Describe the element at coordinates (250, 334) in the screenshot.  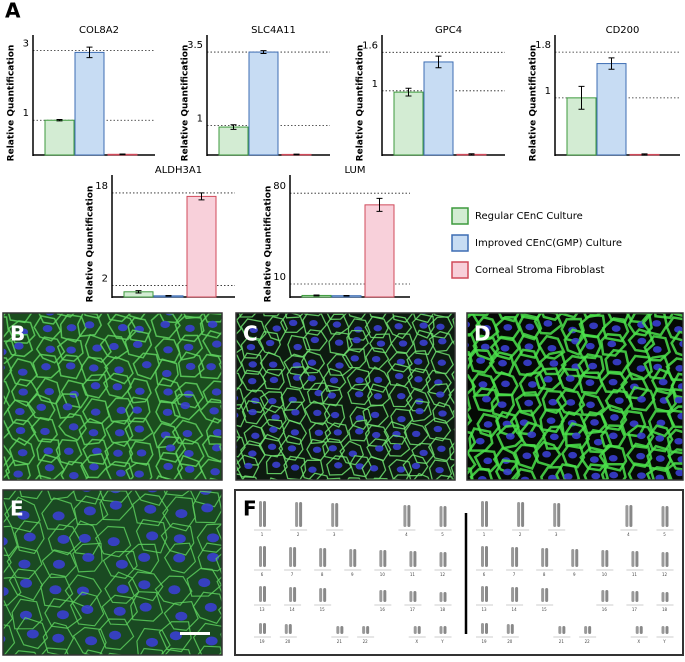
I see `panel-label: C` at that location.